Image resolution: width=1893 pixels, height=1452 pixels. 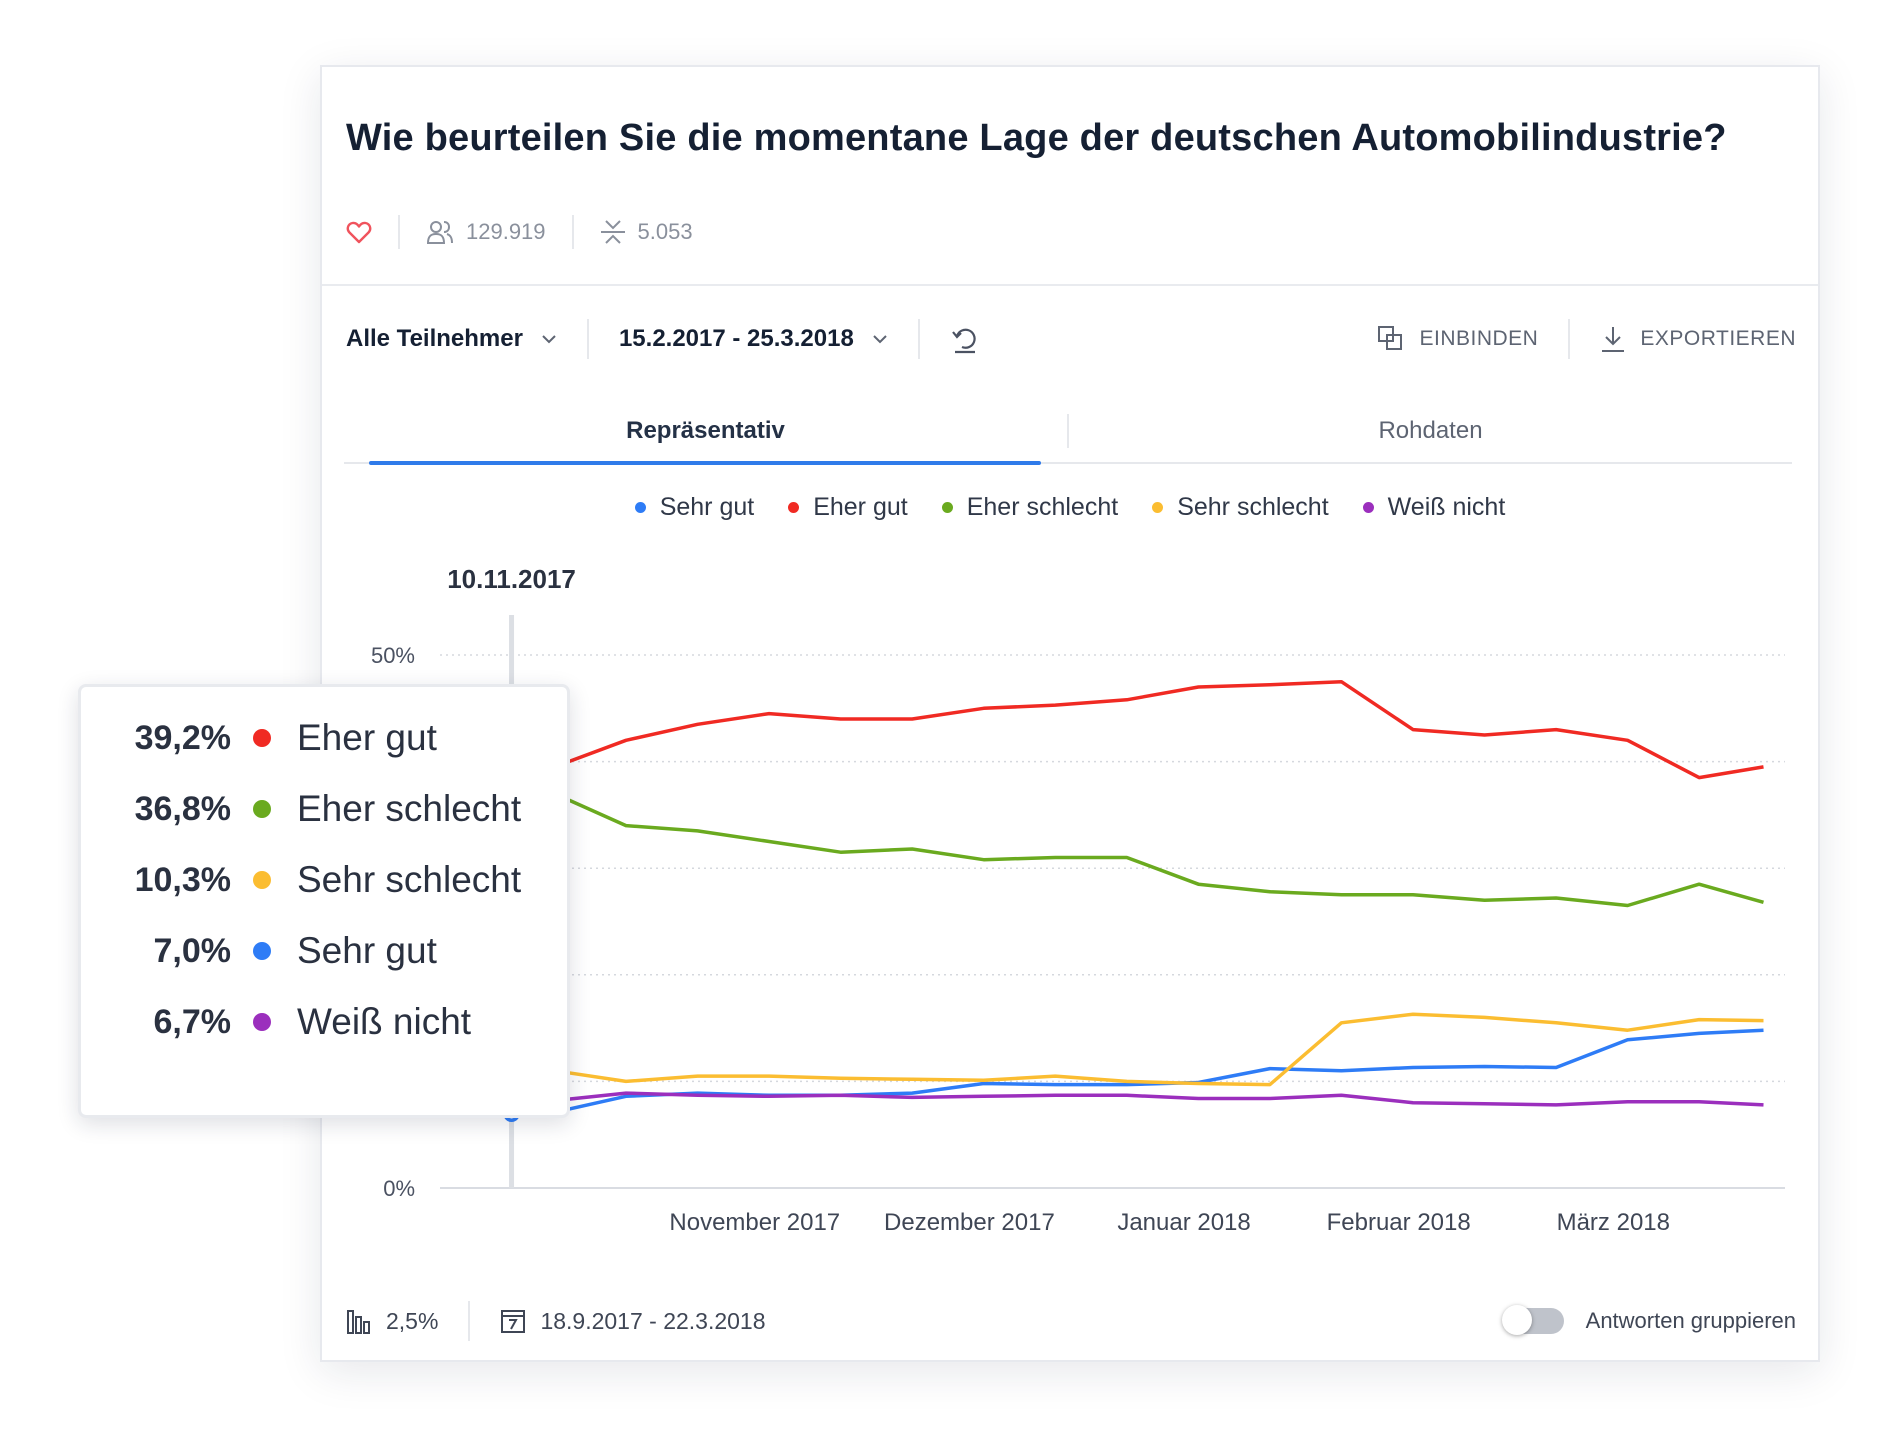 I want to click on embed-label: EINBINDEN, so click(x=1479, y=338).